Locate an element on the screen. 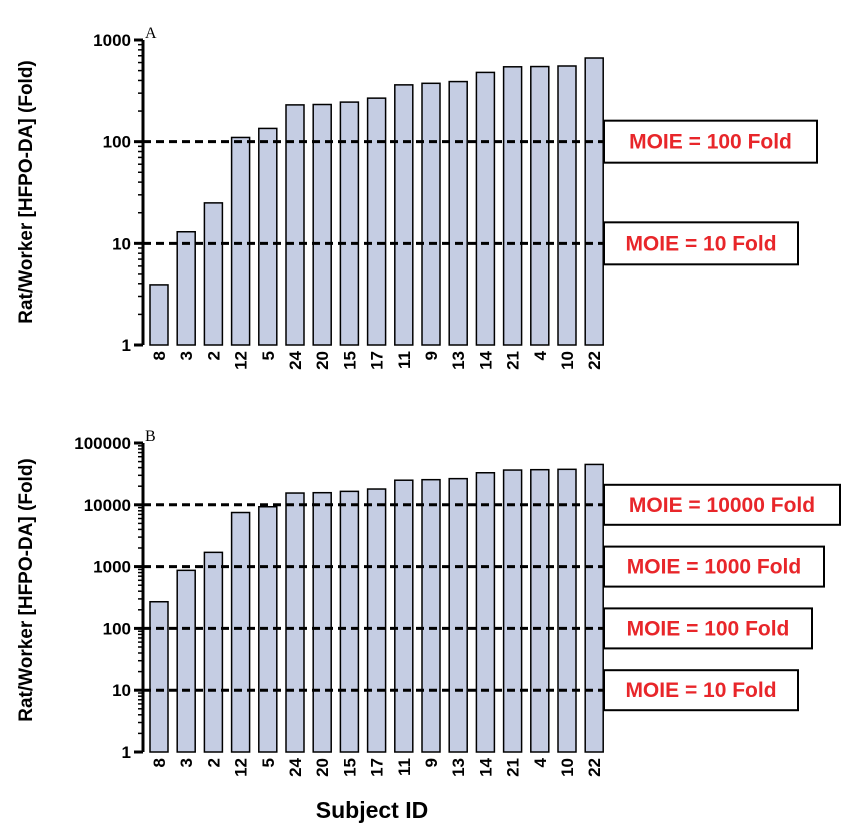  a-x-tick-label: 14 is located at coordinates (485, 359).